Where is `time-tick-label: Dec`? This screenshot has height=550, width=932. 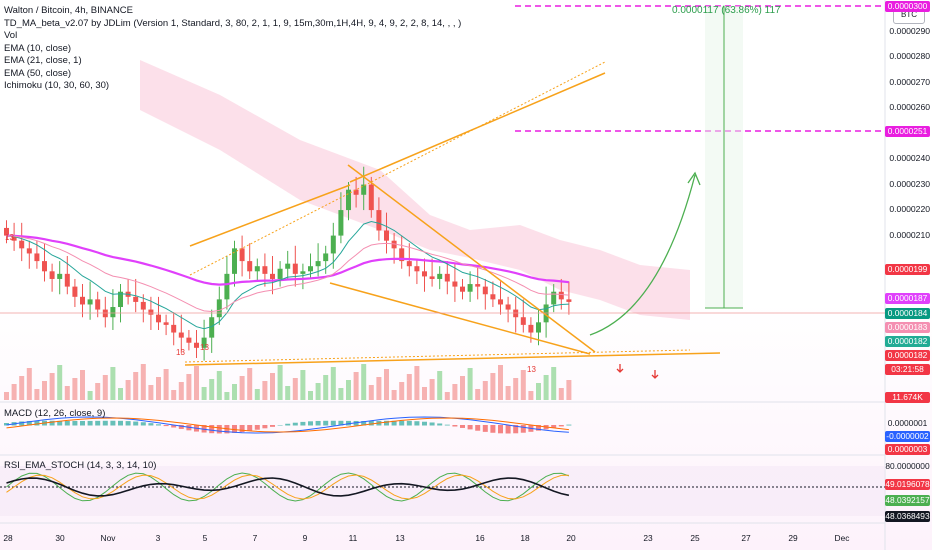
time-tick-label: Dec is located at coordinates (842, 538).